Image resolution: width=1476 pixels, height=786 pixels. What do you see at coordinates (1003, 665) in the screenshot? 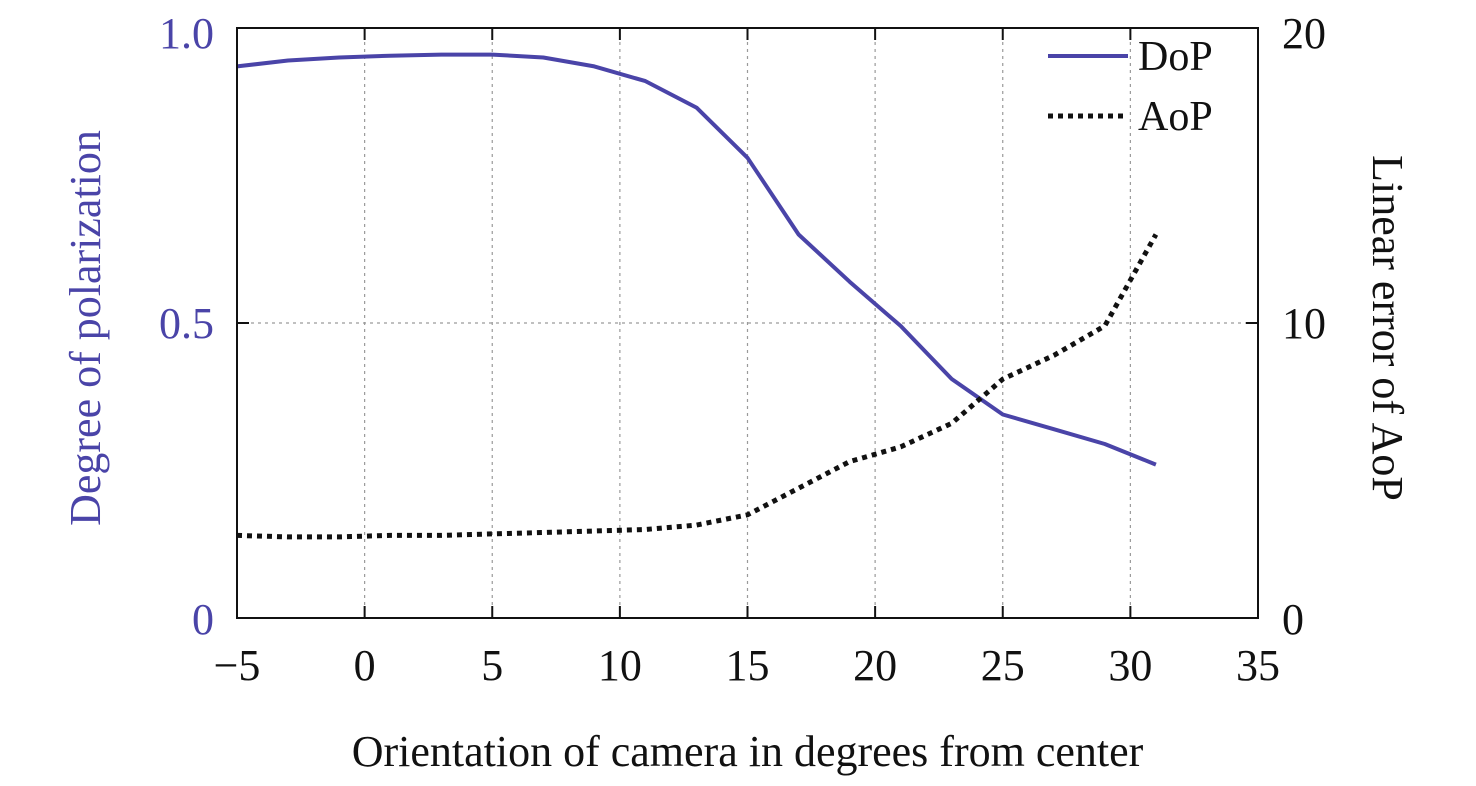
I see `x-tick-label: 25` at bounding box center [1003, 665].